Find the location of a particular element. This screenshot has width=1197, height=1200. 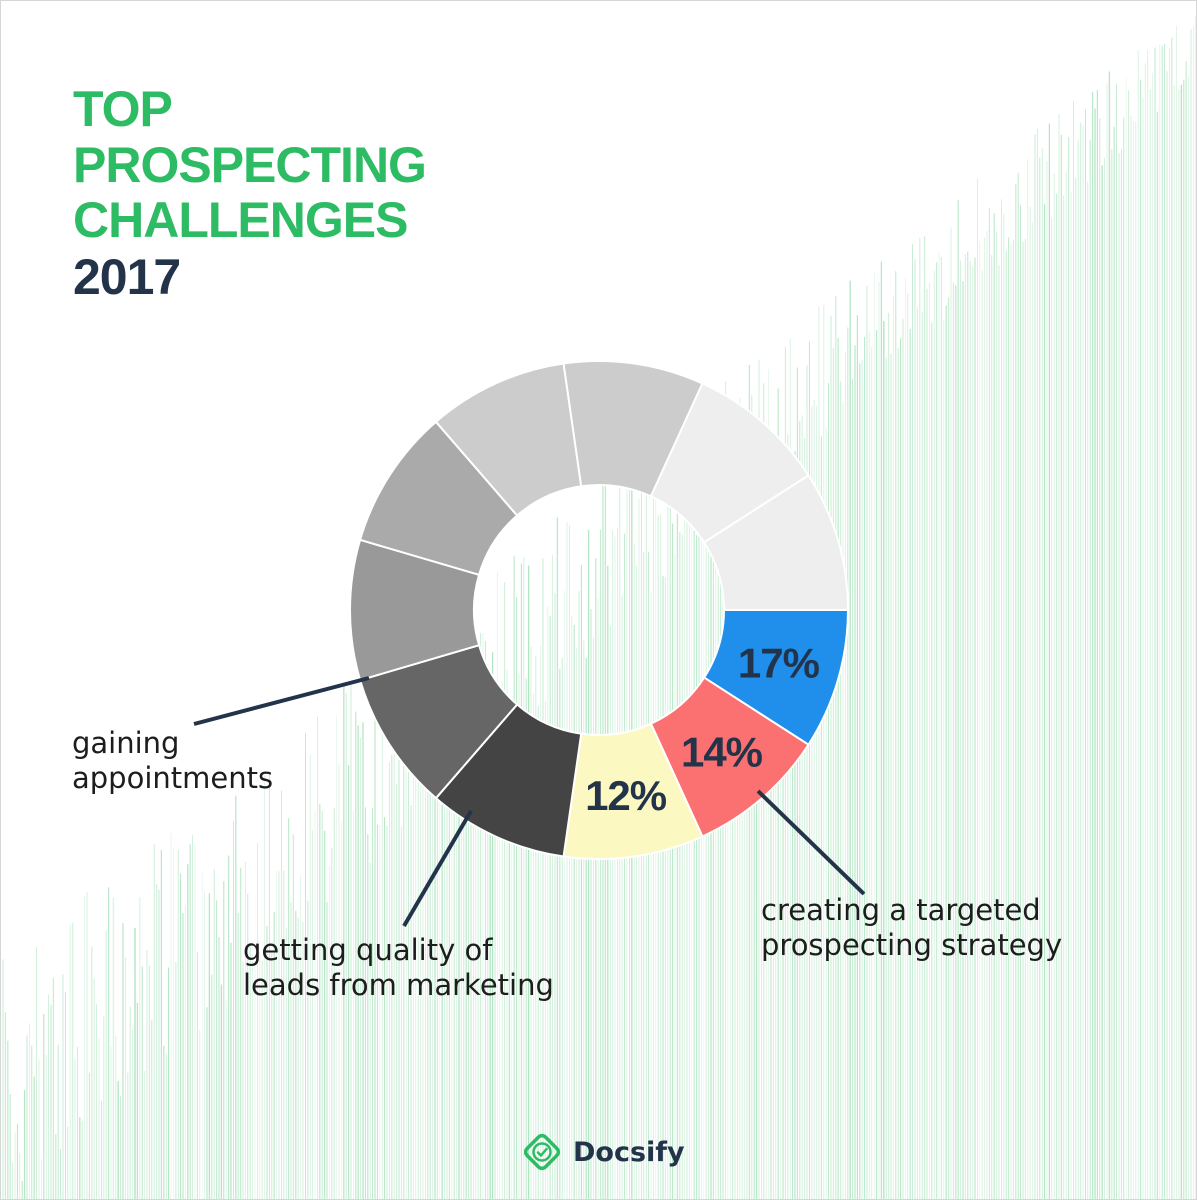

title-line-2: PROSPECTING is located at coordinates (250, 165).